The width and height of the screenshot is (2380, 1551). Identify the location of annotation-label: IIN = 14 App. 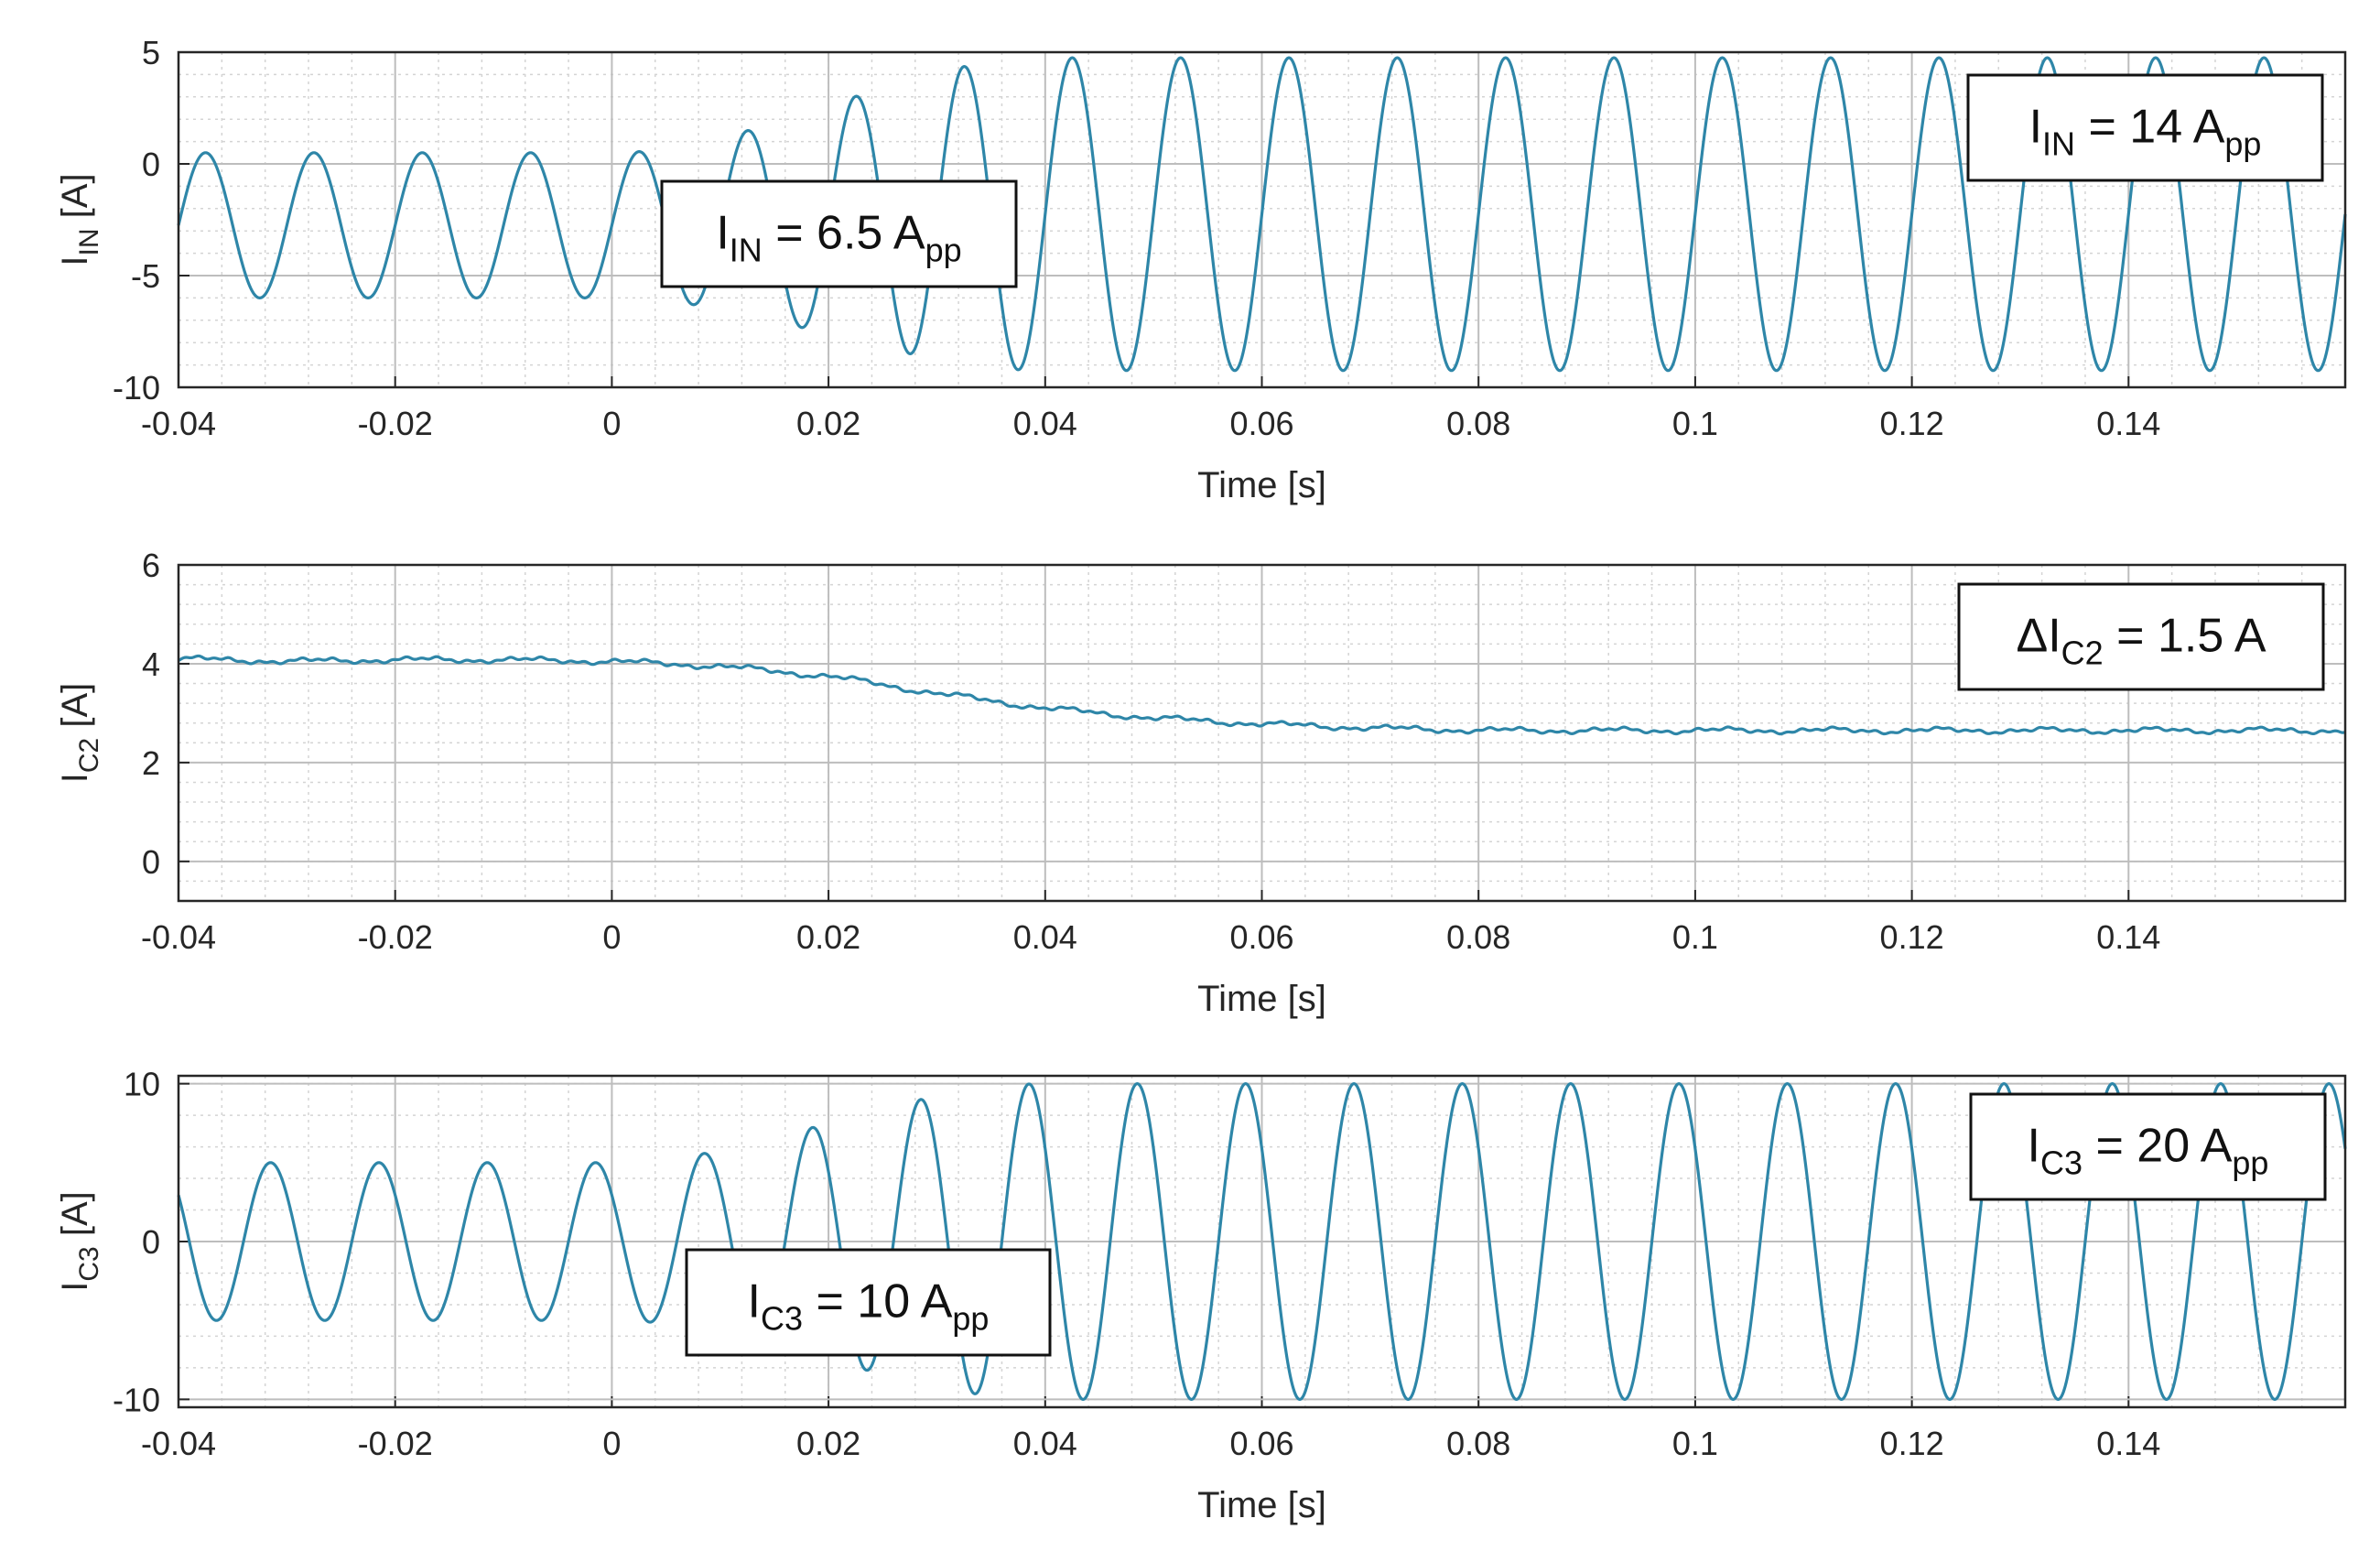
(2145, 132).